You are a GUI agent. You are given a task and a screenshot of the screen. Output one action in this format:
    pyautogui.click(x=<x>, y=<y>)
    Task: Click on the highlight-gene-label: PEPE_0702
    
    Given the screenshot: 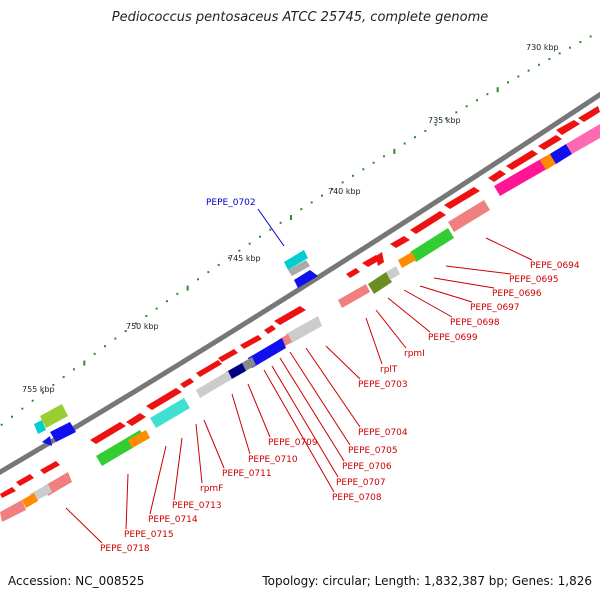 What is the action you would take?
    pyautogui.click(x=231, y=203)
    